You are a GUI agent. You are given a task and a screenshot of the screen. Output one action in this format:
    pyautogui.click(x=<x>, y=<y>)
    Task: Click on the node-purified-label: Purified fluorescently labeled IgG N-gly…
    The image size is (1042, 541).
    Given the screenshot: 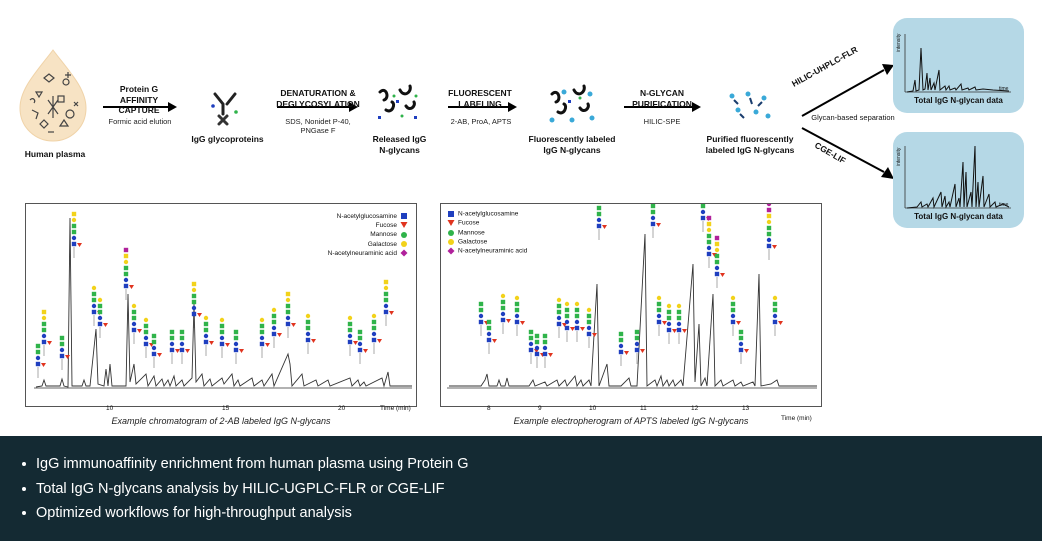 What is the action you would take?
    pyautogui.click(x=750, y=144)
    